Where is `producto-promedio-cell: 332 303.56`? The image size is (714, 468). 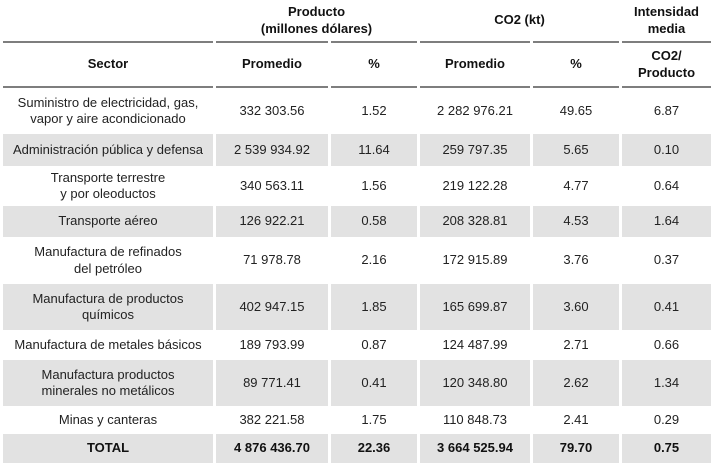
producto-promedio-cell: 332 303.56 is located at coordinates (272, 110).